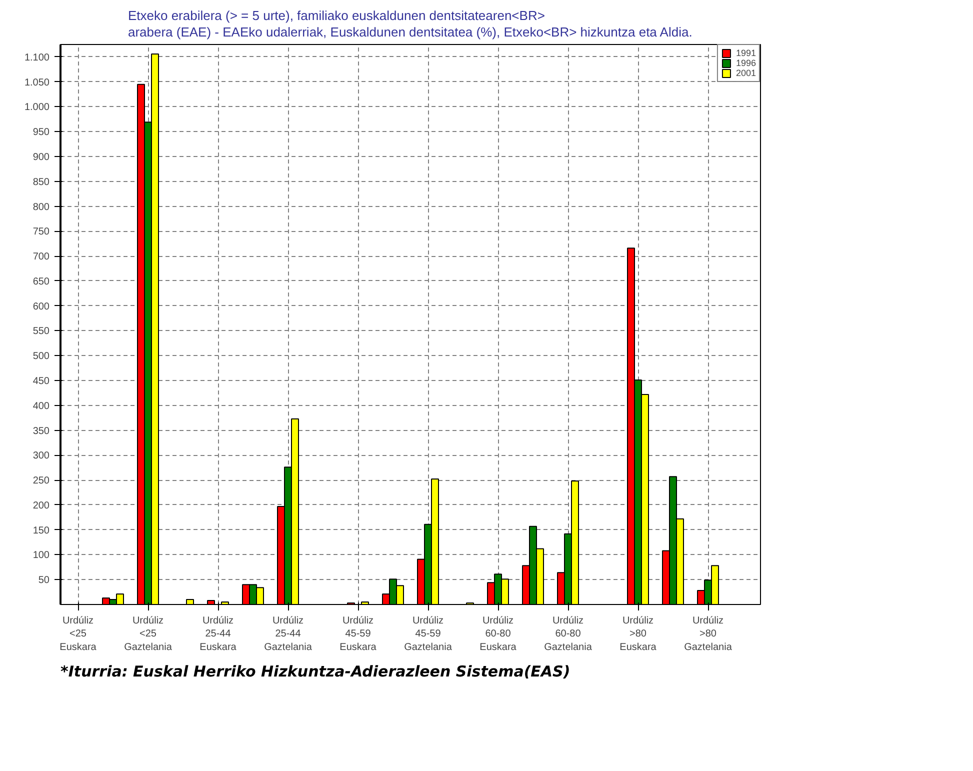 The width and height of the screenshot is (973, 771). What do you see at coordinates (428, 634) in the screenshot?
I see `x-tick-label: Urdúliz 45-59 Gaztelania` at bounding box center [428, 634].